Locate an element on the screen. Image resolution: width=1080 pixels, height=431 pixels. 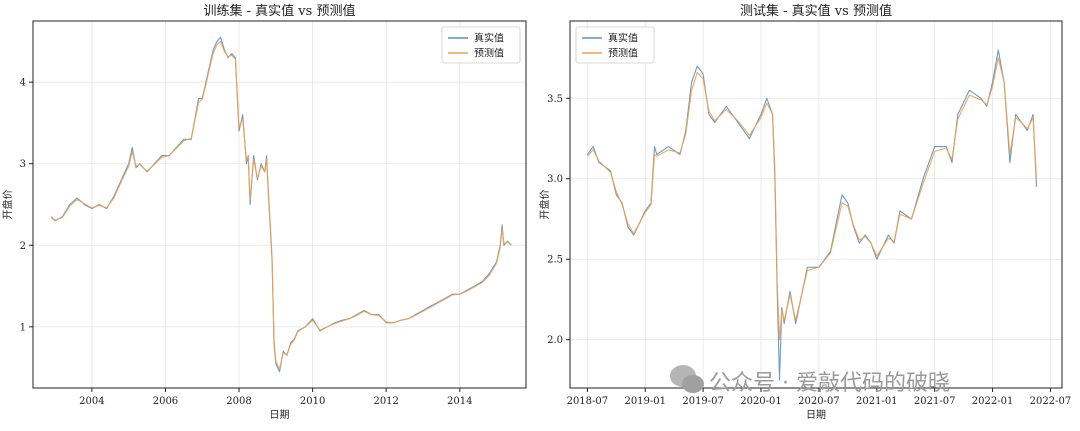
wechat-icon-bubble-front is located at coordinates (693, 384).